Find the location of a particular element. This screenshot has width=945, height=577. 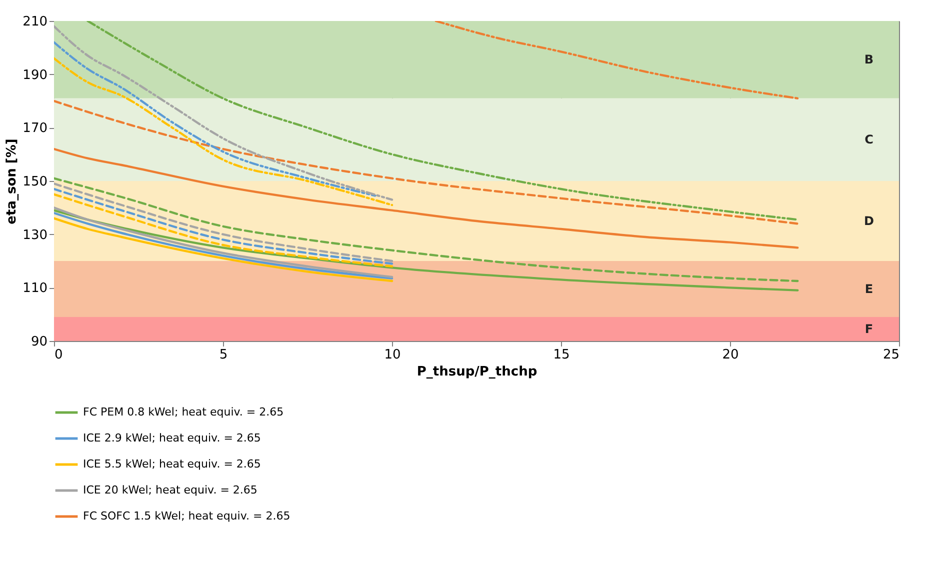

x-axis-title: P_thsup/P_thchp is located at coordinates (477, 372).